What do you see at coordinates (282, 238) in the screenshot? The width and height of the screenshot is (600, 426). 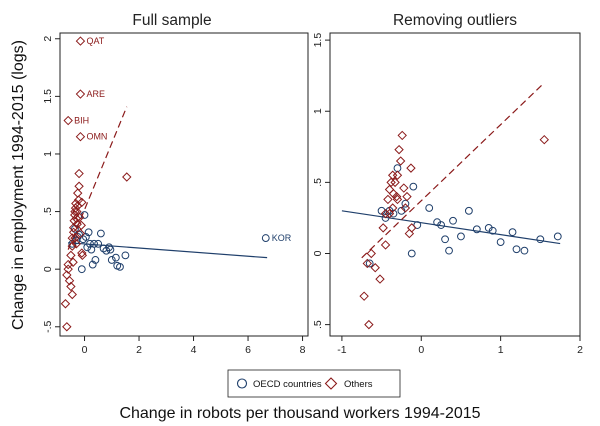 I see `point-label: KOR` at bounding box center [282, 238].